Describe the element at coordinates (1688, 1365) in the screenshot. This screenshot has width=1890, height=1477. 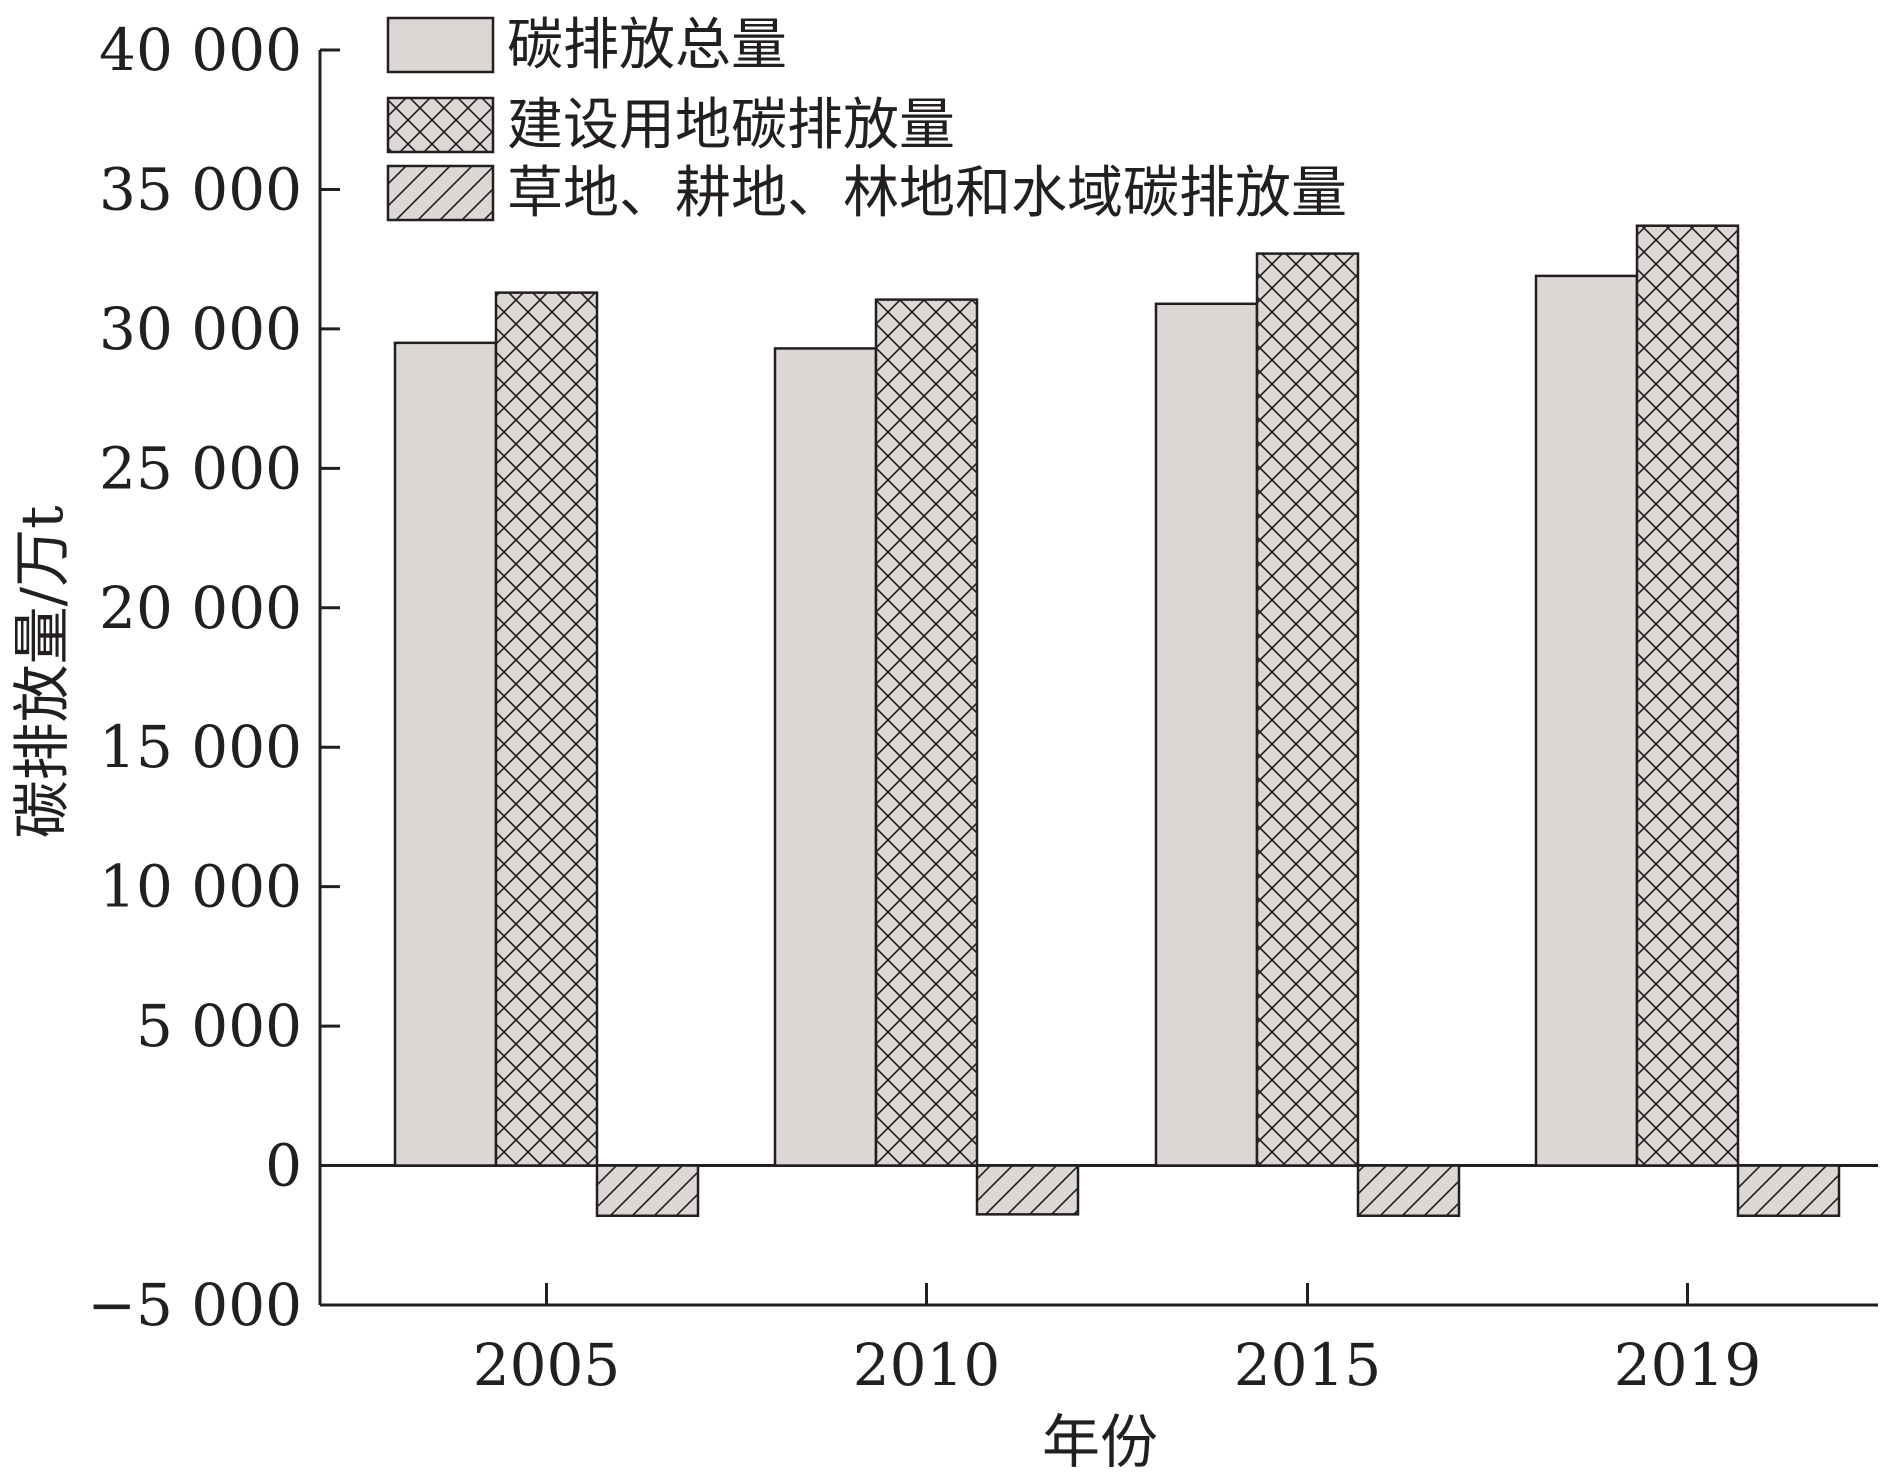
I see `x-tick-label: 2019` at that location.